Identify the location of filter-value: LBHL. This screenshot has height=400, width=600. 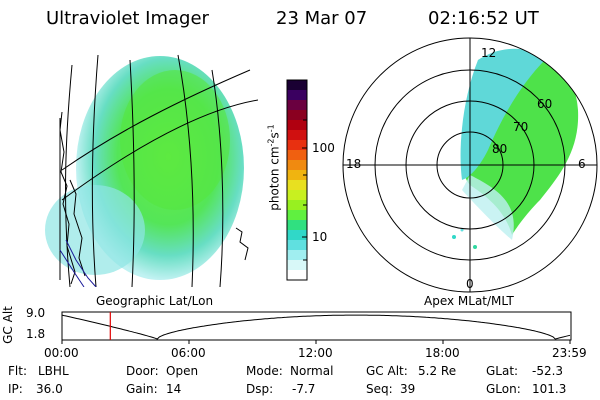
(53, 371).